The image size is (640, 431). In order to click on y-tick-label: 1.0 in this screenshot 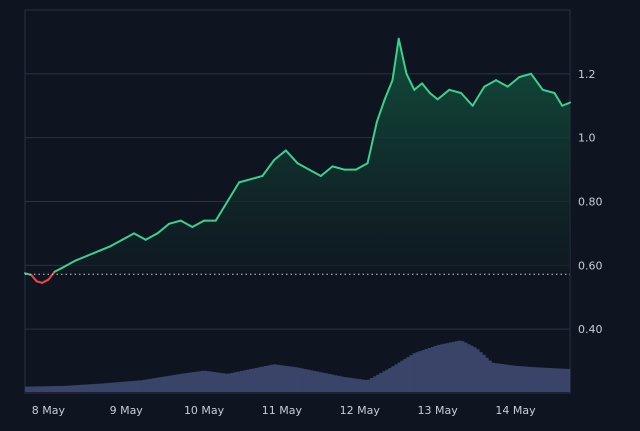, I will do `click(587, 138)`.